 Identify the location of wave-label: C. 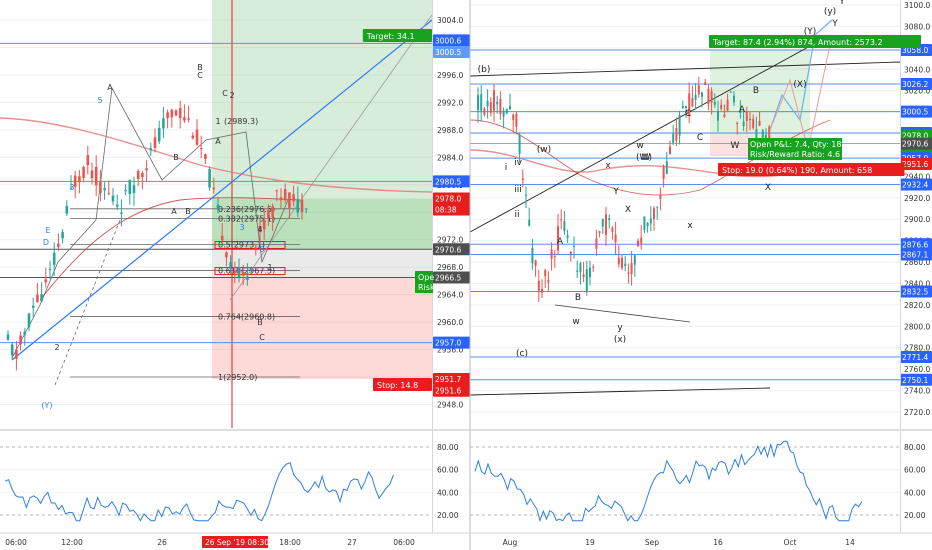
(225, 93).